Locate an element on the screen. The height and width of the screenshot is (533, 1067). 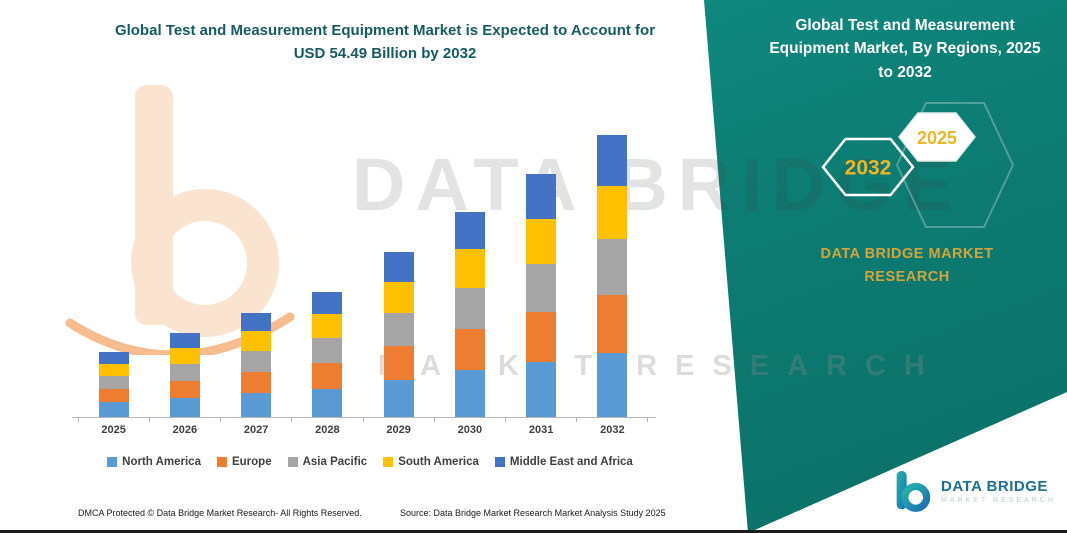
x-axis-label: 2025 is located at coordinates (113, 430).